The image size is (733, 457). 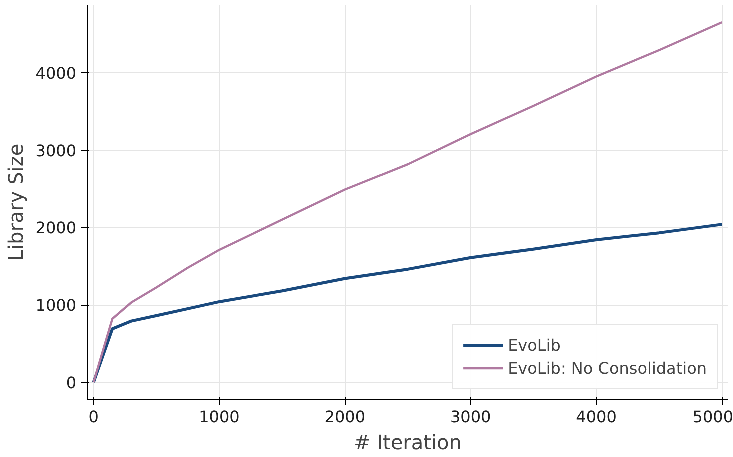 I want to click on legend-label: EvoLib: No Consolidation, so click(x=607, y=368).